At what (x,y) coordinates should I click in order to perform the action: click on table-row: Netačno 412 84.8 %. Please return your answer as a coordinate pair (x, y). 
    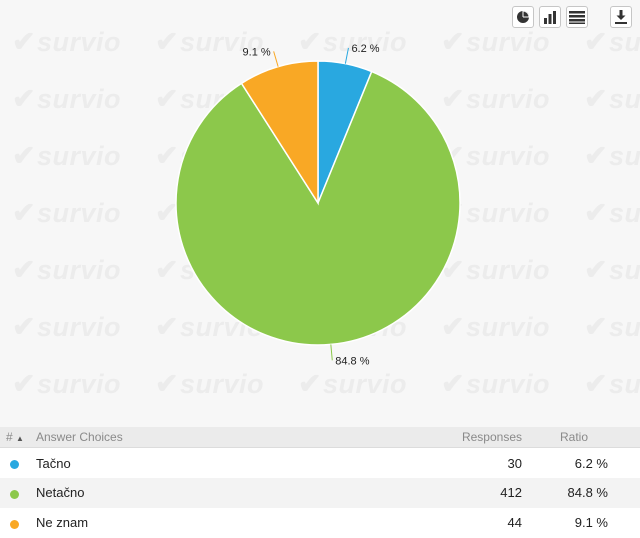
    Looking at the image, I should click on (320, 493).